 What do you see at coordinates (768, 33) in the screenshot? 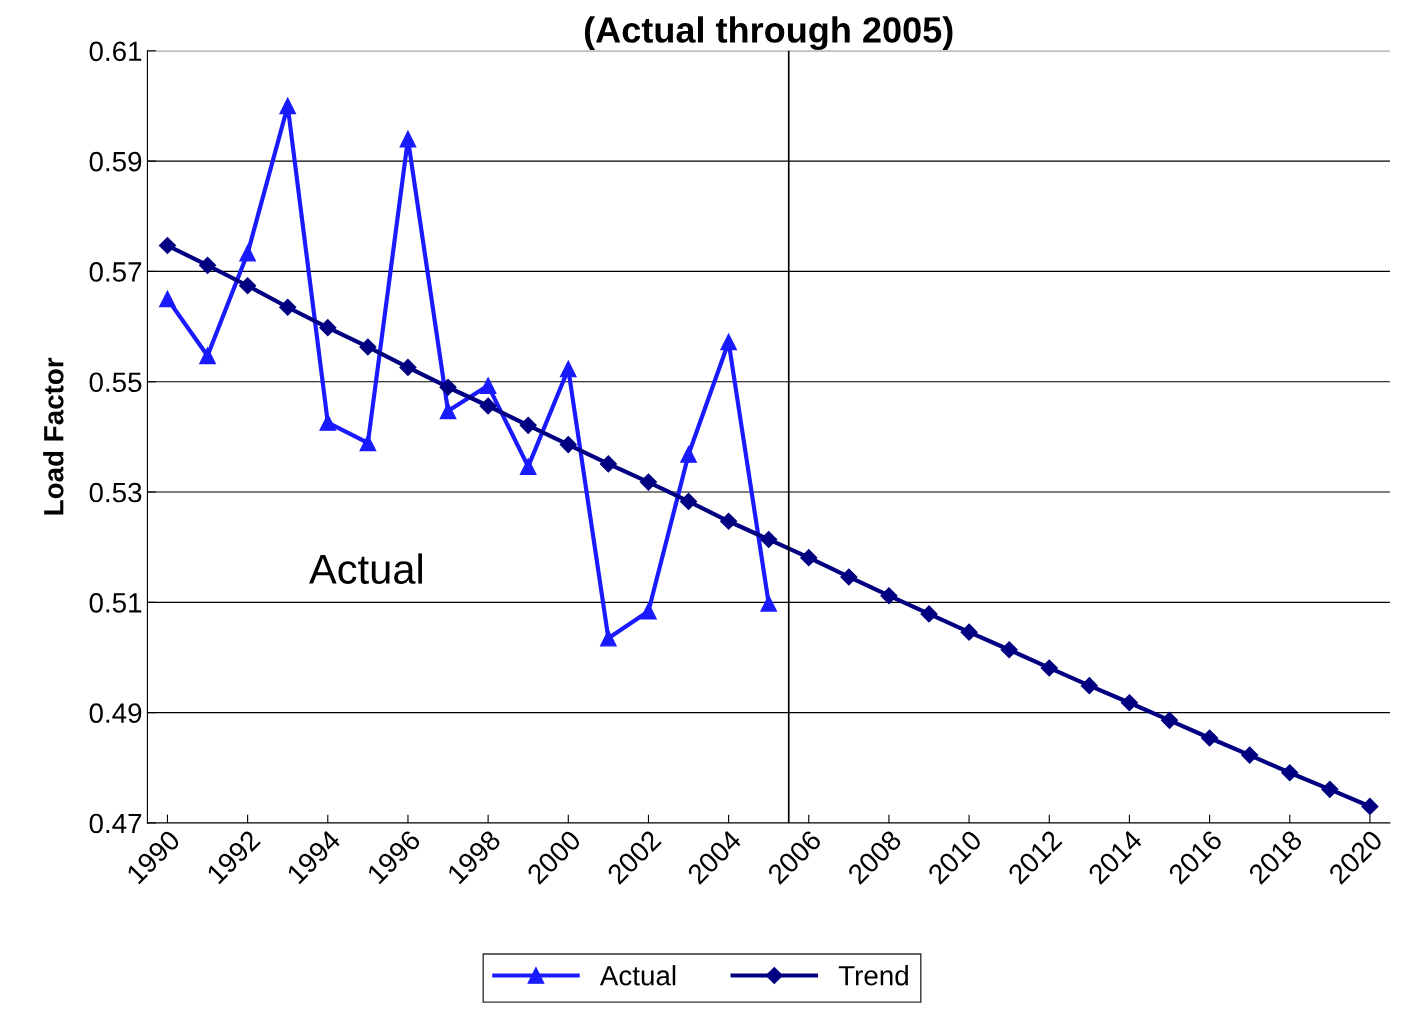
I see `chart-title: (Actual through 2005)` at bounding box center [768, 33].